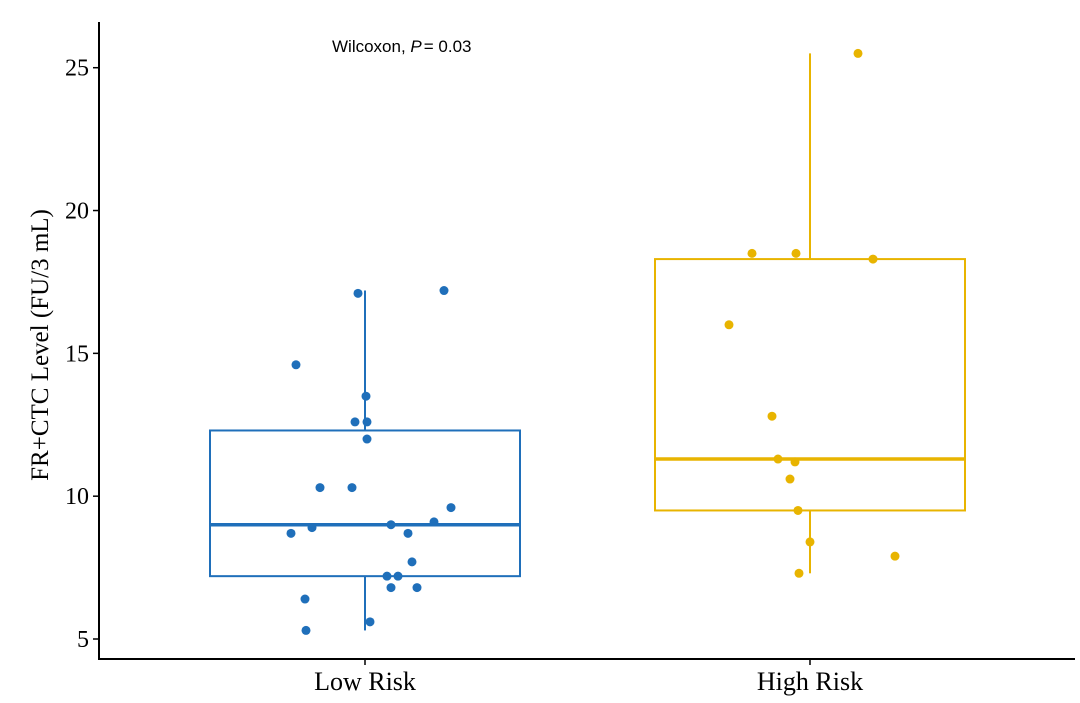 This screenshot has height=703, width=1080. What do you see at coordinates (77, 354) in the screenshot?
I see `y-tick-label: 15` at bounding box center [77, 354].